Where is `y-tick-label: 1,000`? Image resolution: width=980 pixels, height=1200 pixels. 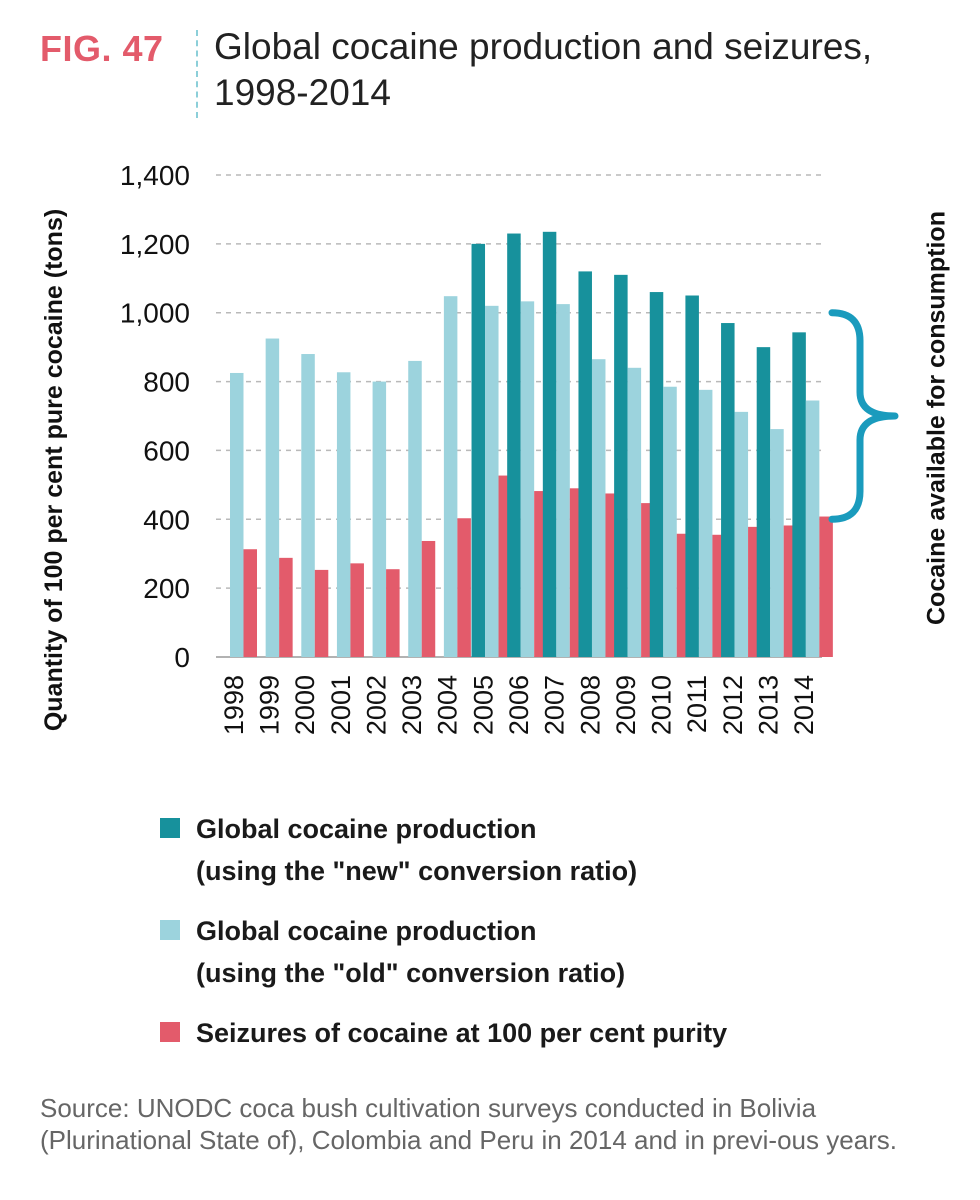
y-tick-label: 1,000 is located at coordinates (155, 313).